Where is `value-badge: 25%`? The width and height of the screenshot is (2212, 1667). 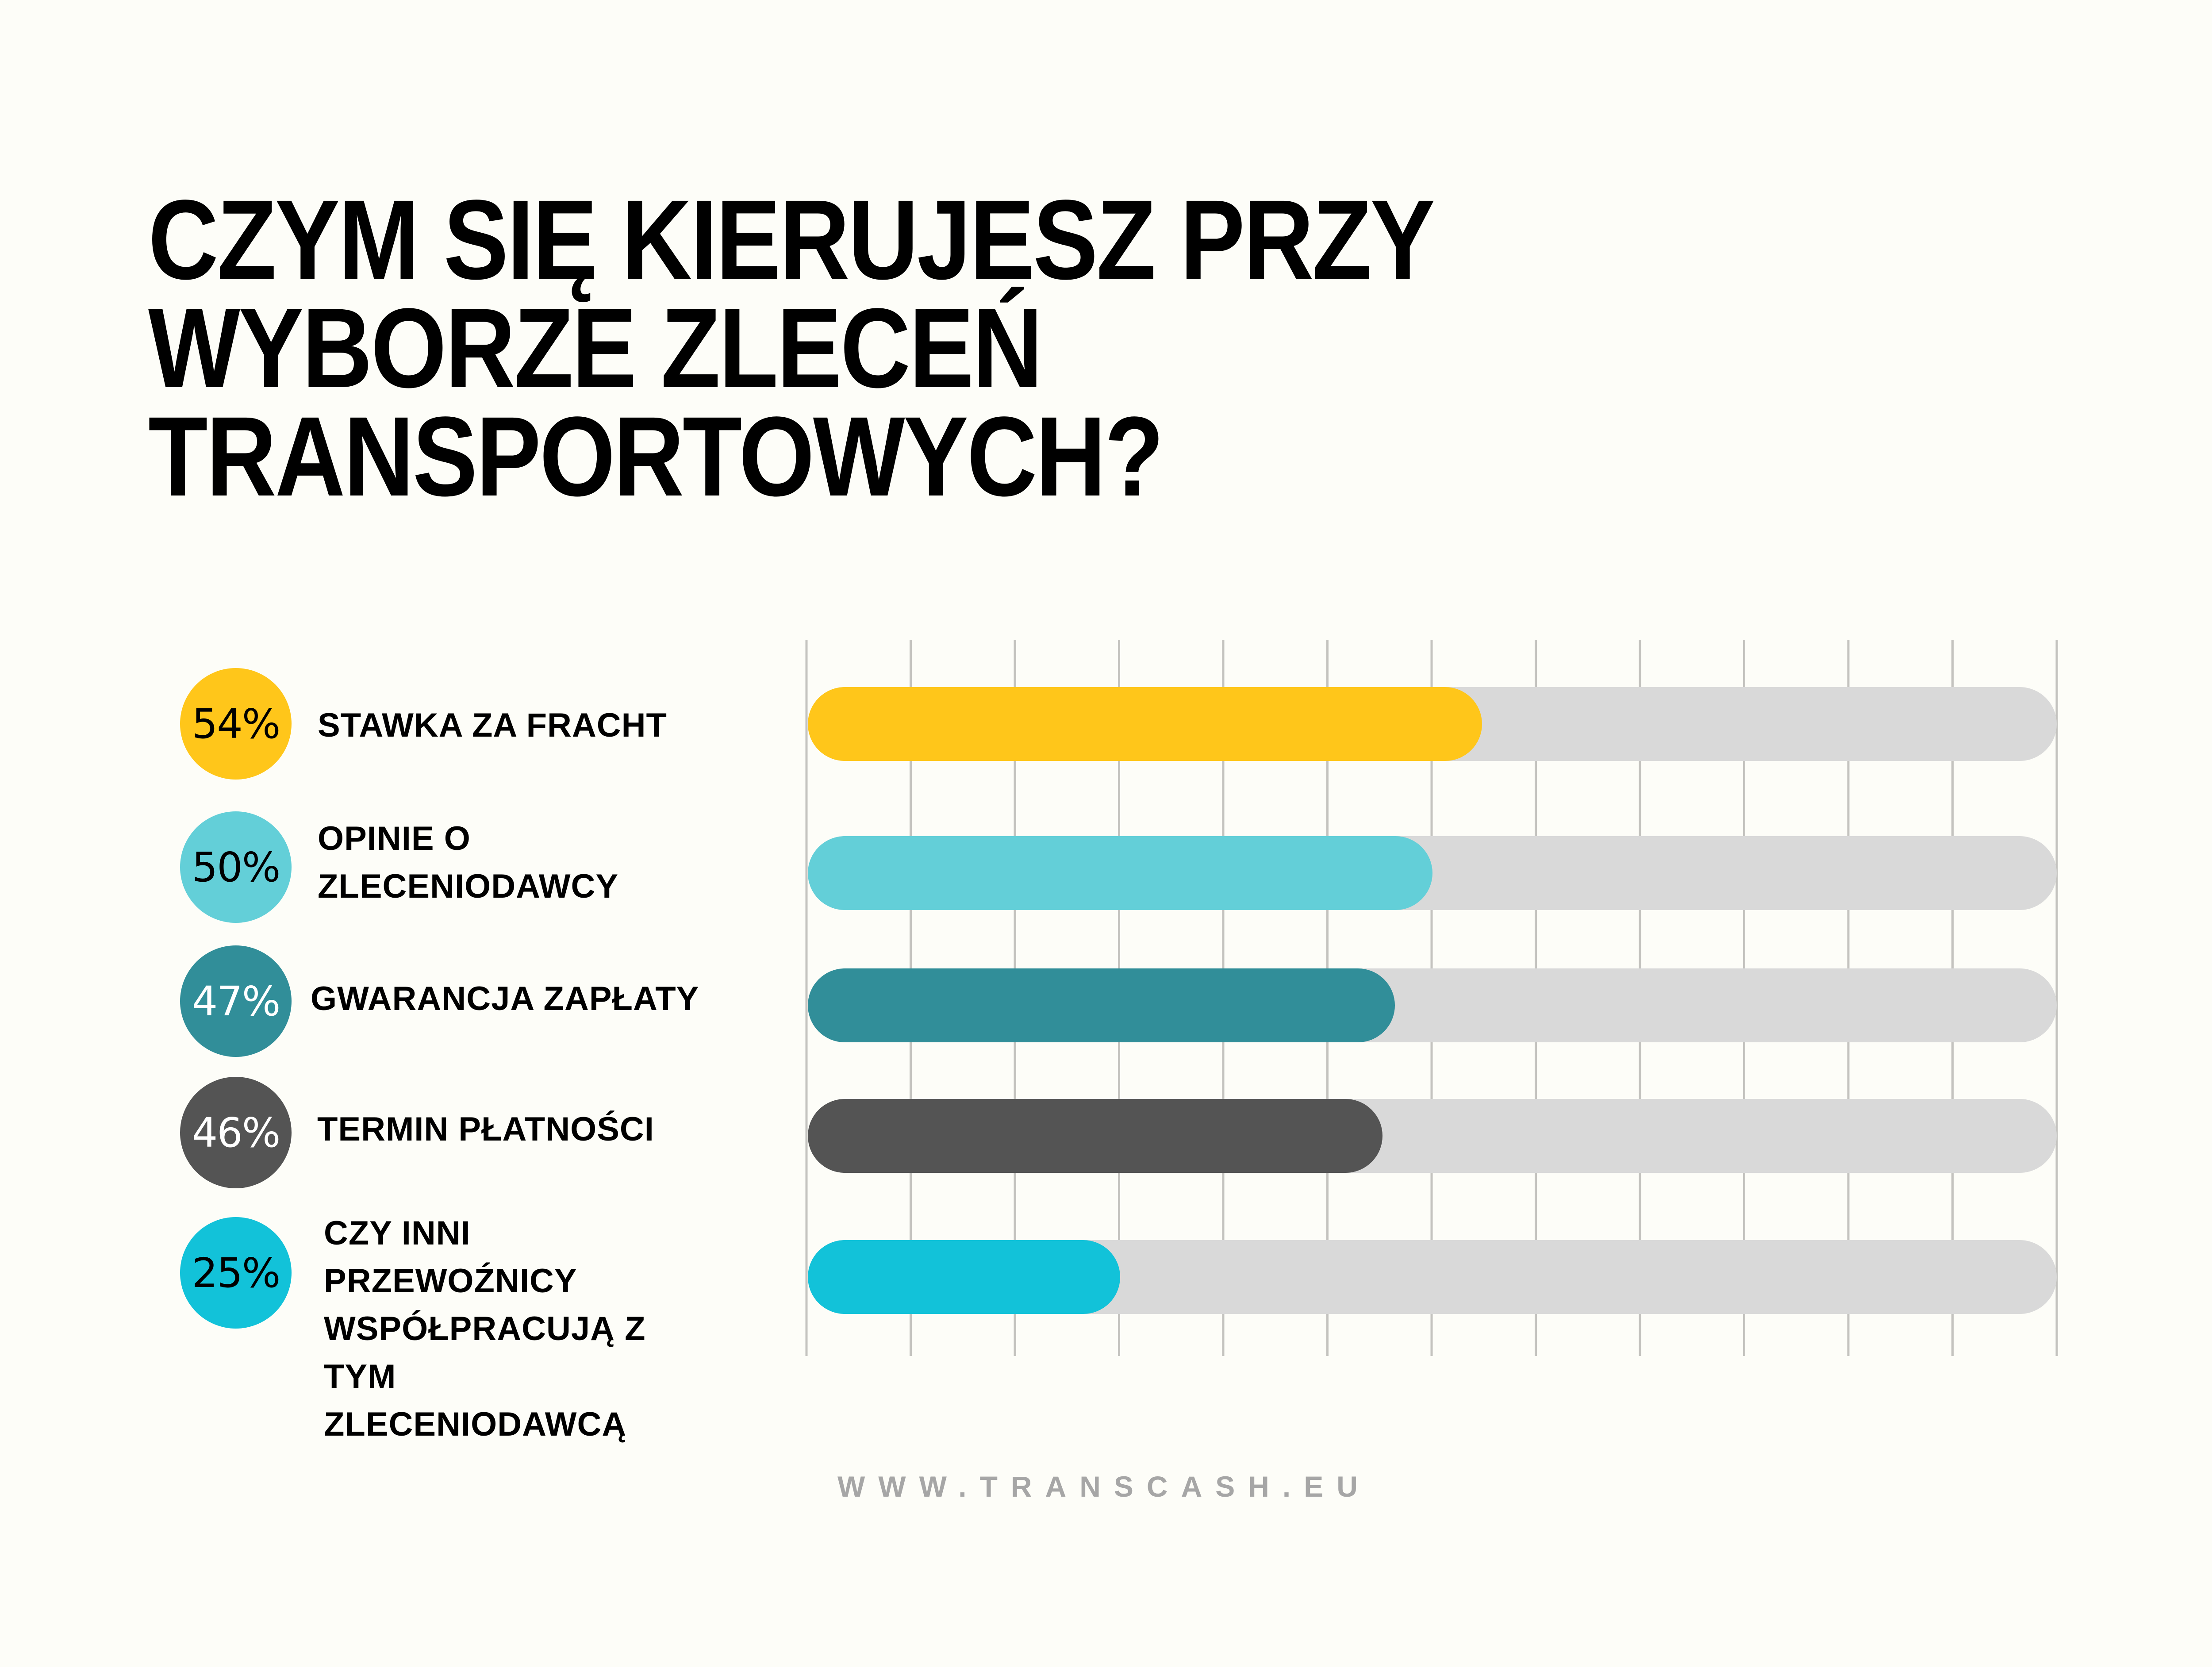
value-badge: 25% is located at coordinates (236, 1273).